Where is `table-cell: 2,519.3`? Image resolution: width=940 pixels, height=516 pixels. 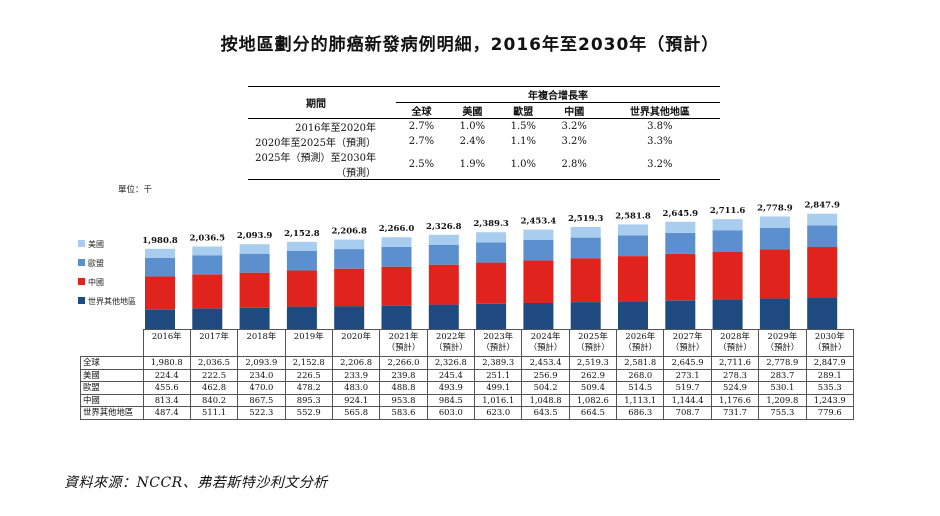
table-cell: 2,519.3 is located at coordinates (593, 363).